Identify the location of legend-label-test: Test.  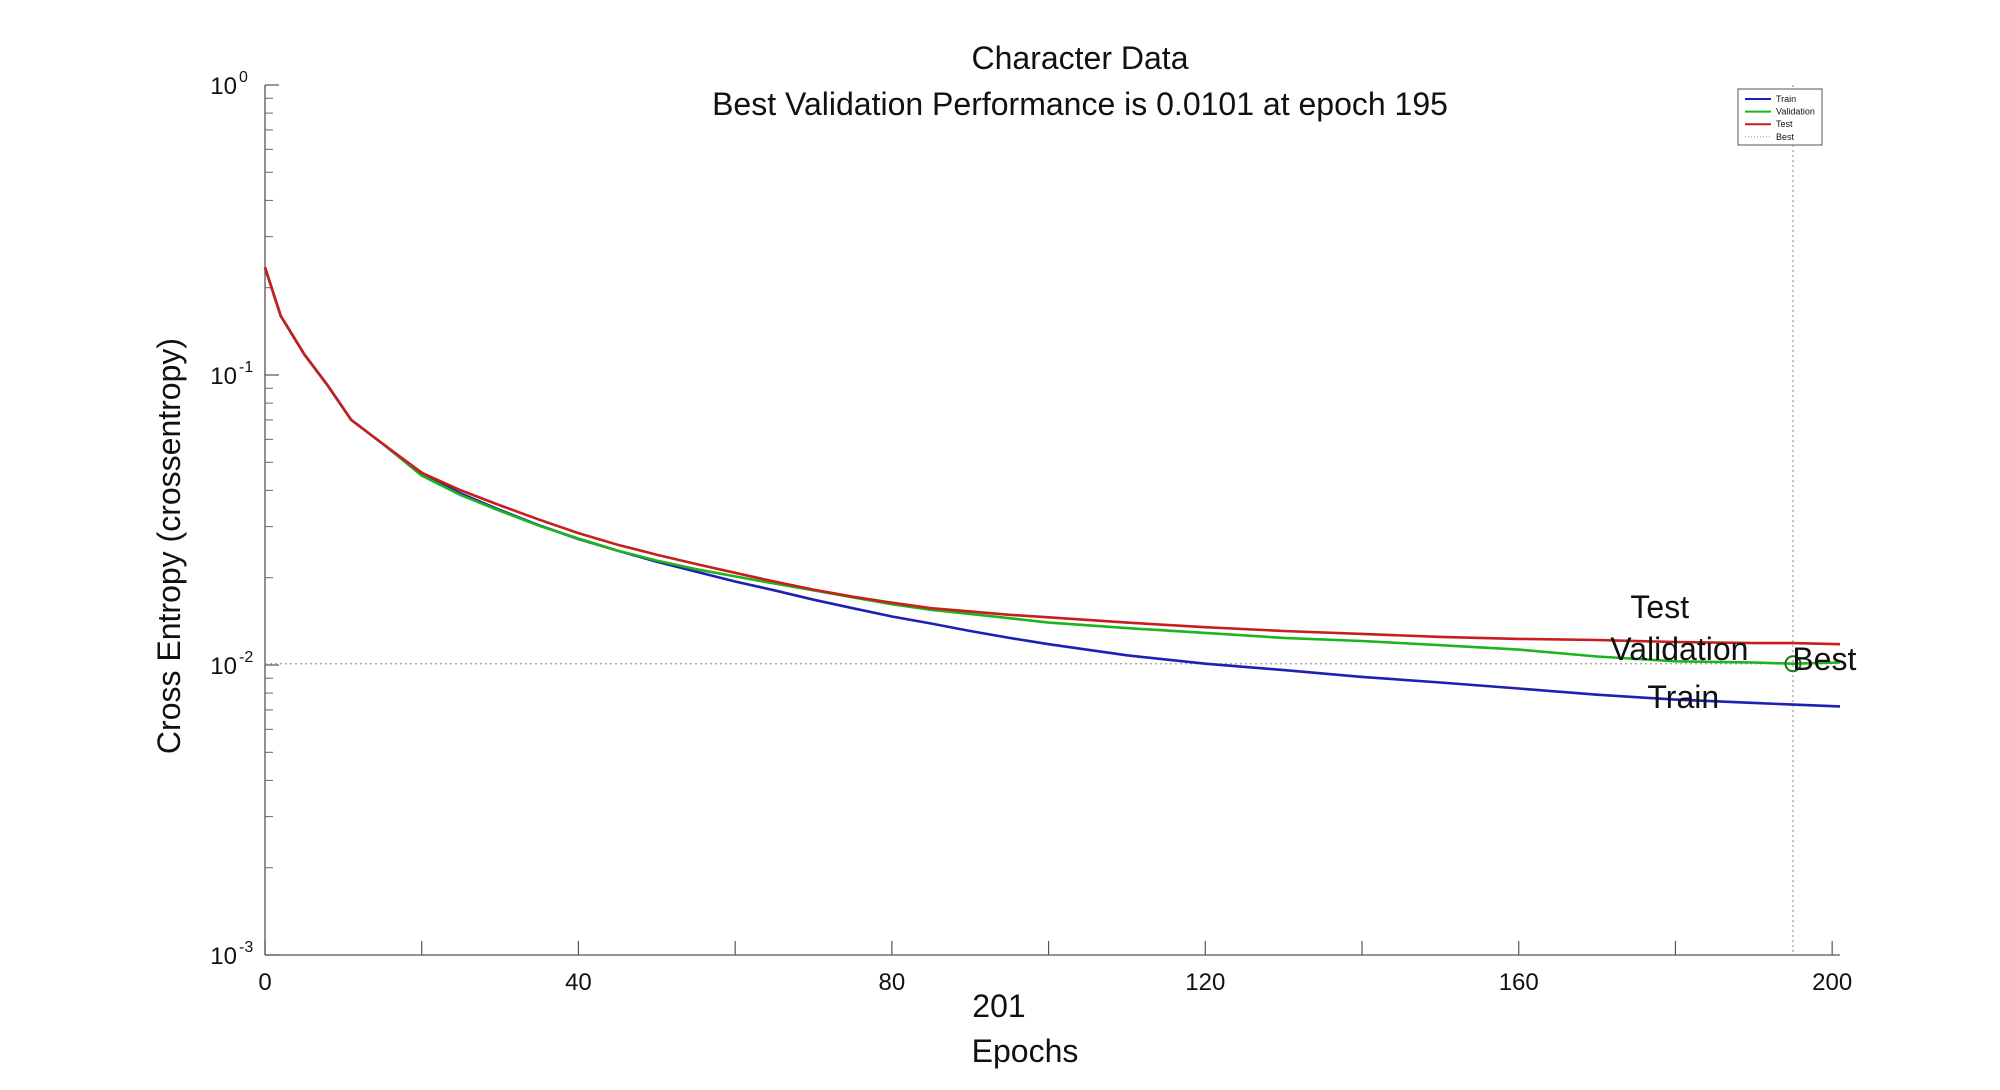
(1784, 124).